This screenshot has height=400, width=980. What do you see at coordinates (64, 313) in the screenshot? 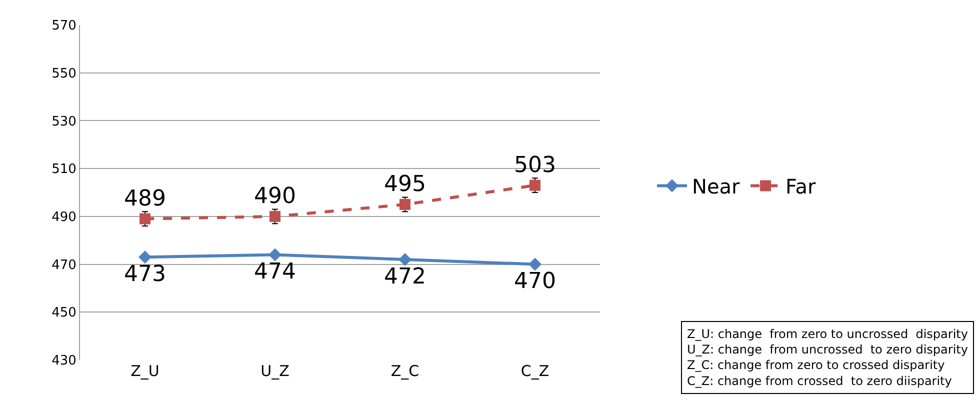
I see `y-tick-label: 450` at bounding box center [64, 313].